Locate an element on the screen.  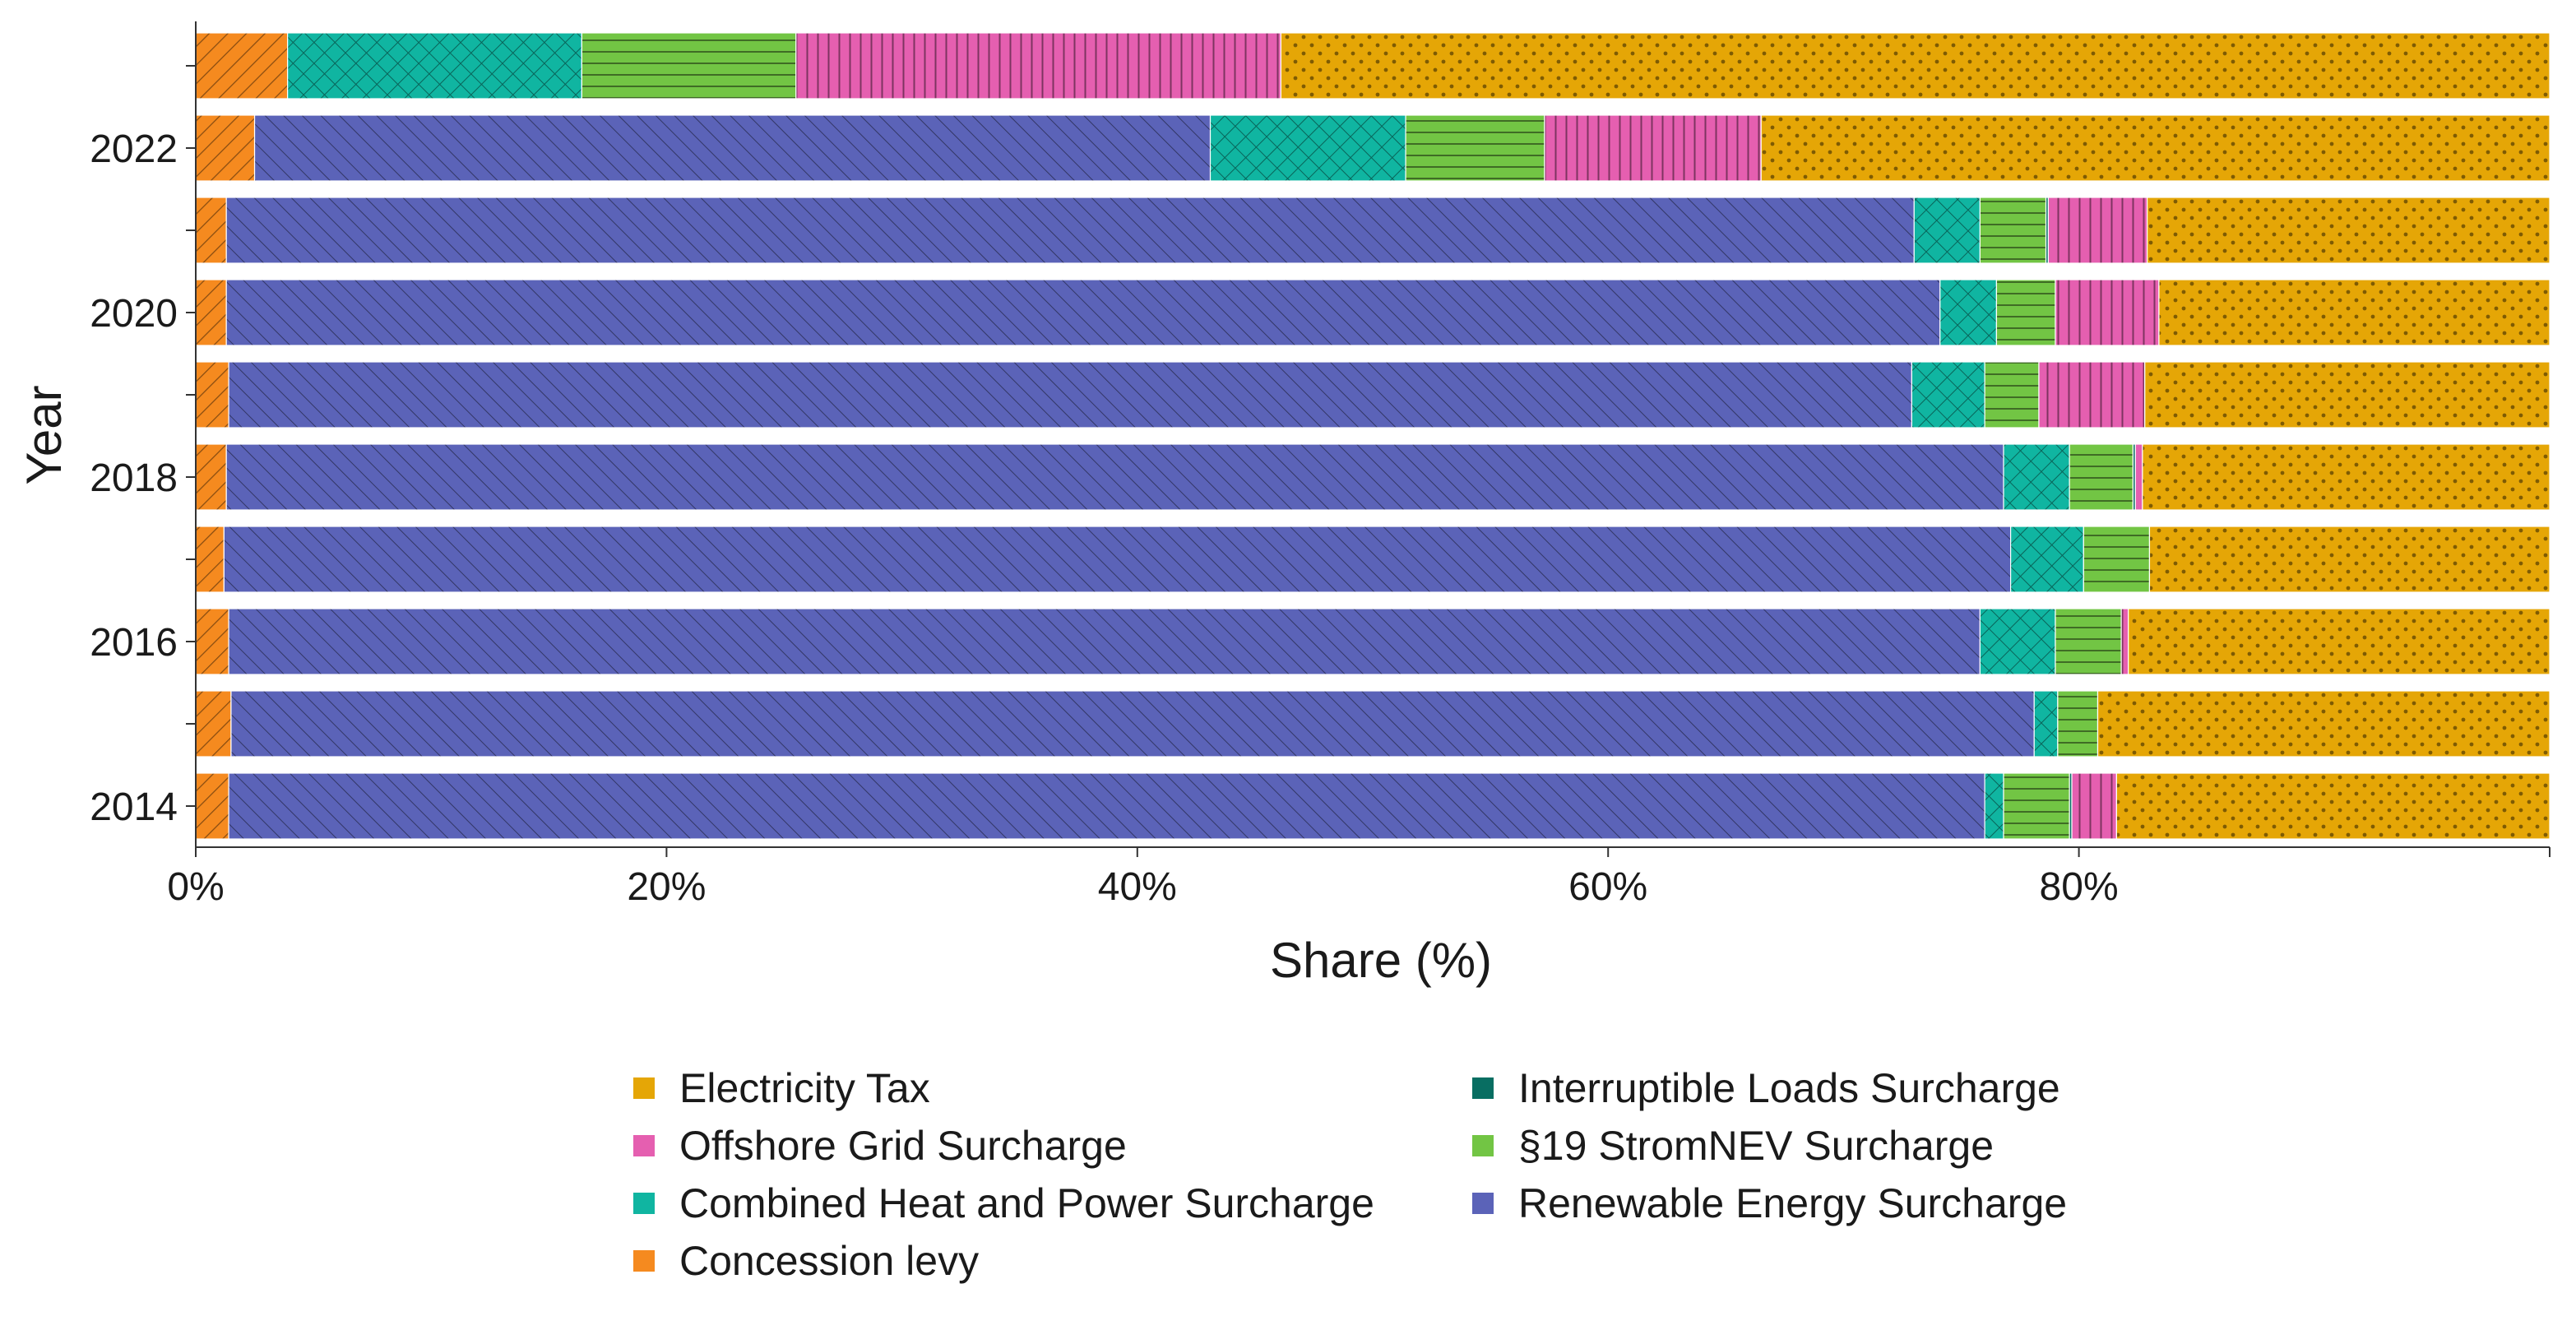
bar-segment-2016-combined-heat-and-power-surcharge is located at coordinates (2018, 641).